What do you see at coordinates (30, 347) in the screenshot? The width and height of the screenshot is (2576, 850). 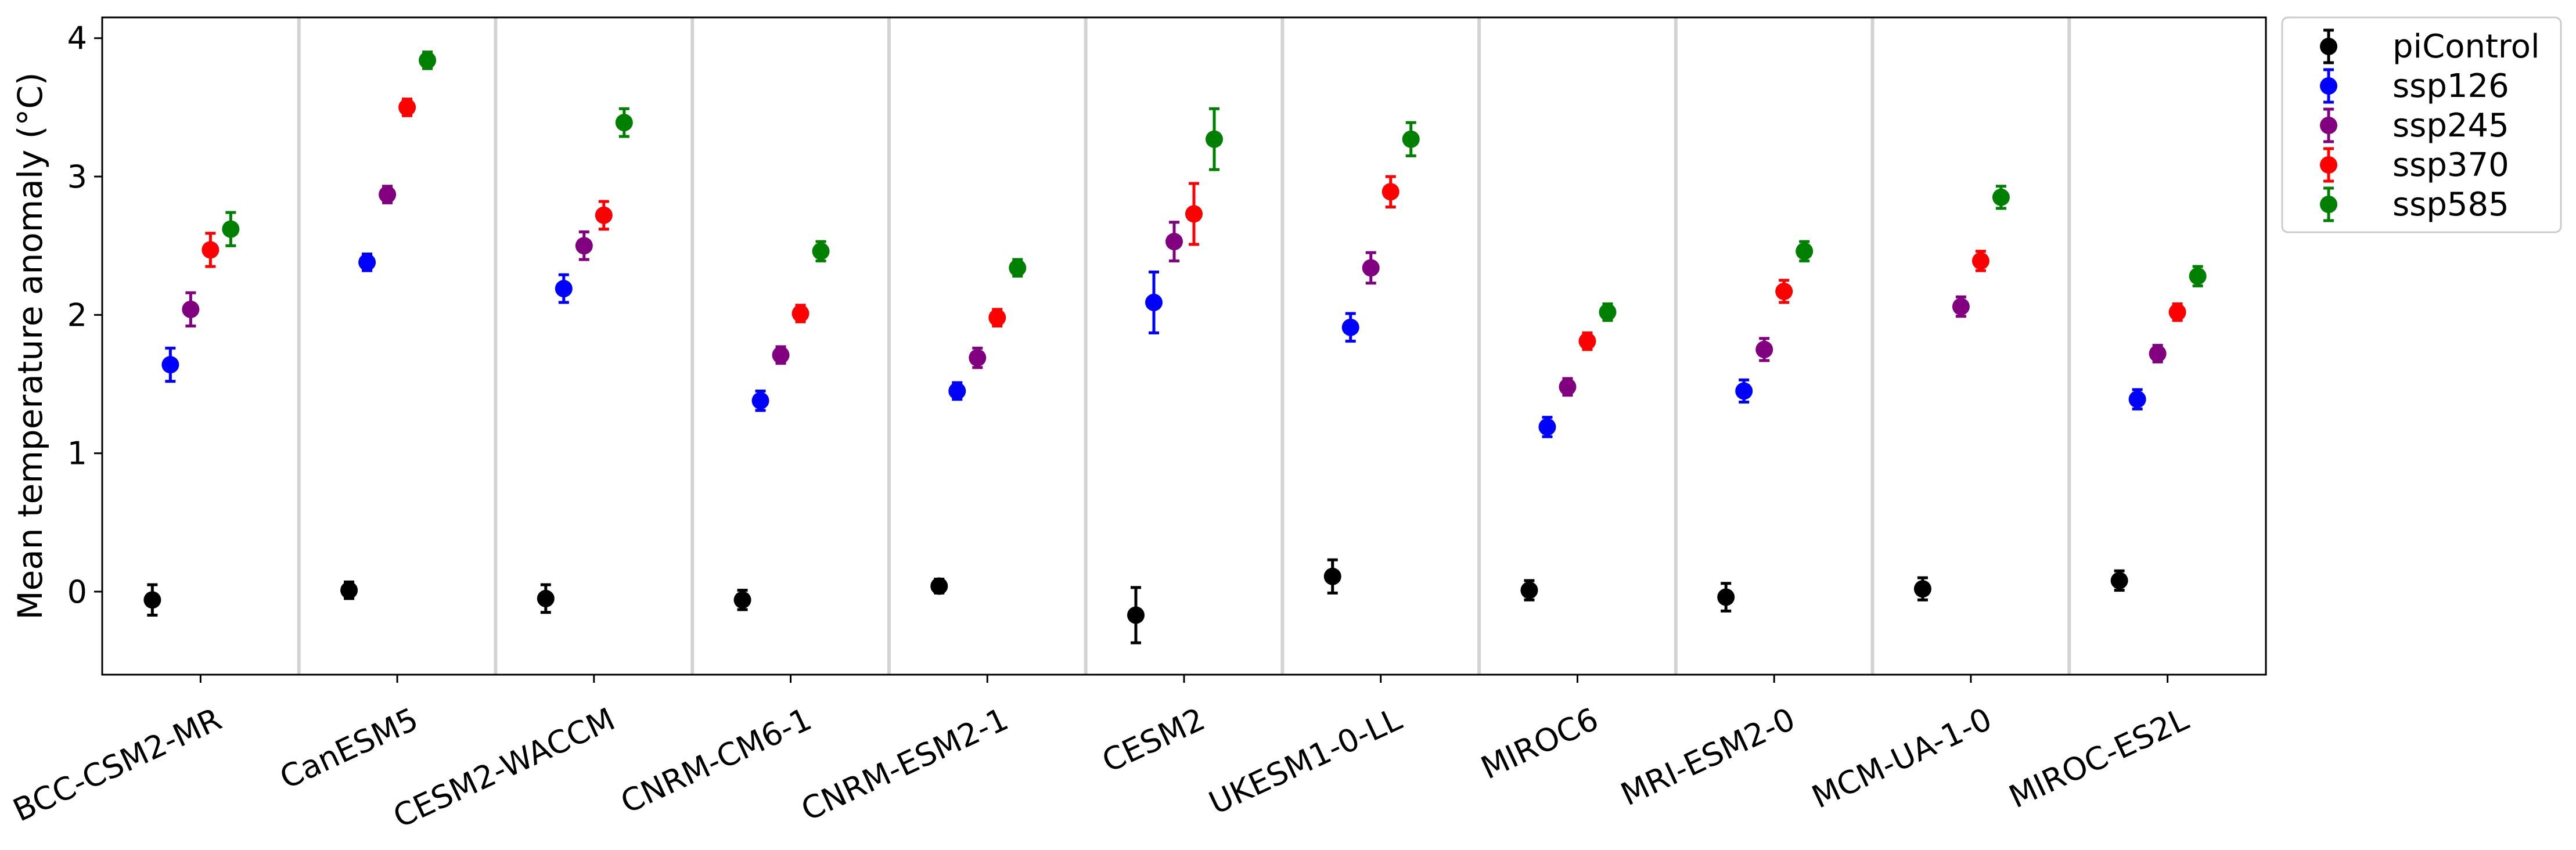 I see `y-axis-label: Mean temperature anomaly (°C)` at bounding box center [30, 347].